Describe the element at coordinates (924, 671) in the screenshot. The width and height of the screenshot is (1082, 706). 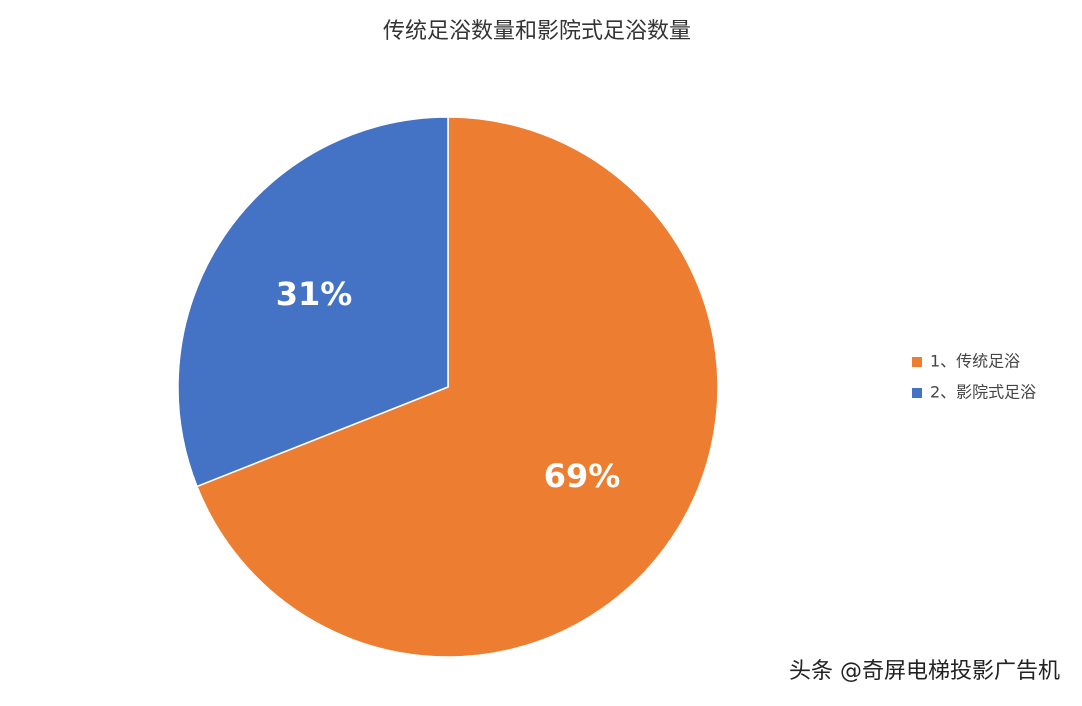
I see `watermark: 头条 @奇屏电梯投影广告机` at that location.